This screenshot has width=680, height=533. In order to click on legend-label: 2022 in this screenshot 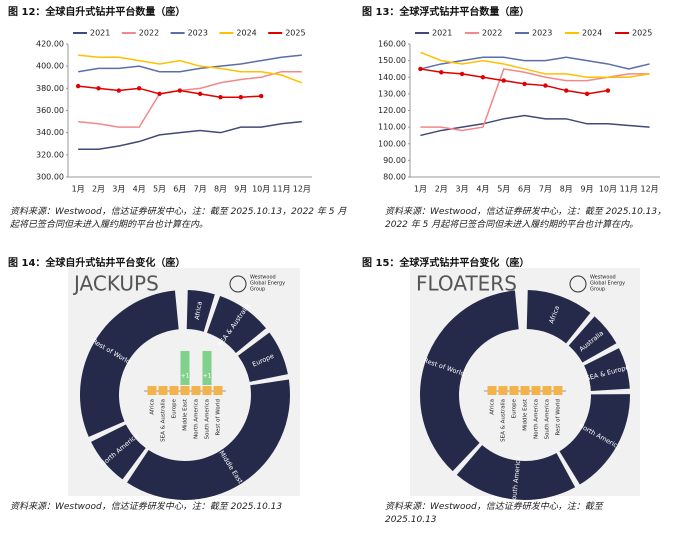, I will do `click(492, 33)`.